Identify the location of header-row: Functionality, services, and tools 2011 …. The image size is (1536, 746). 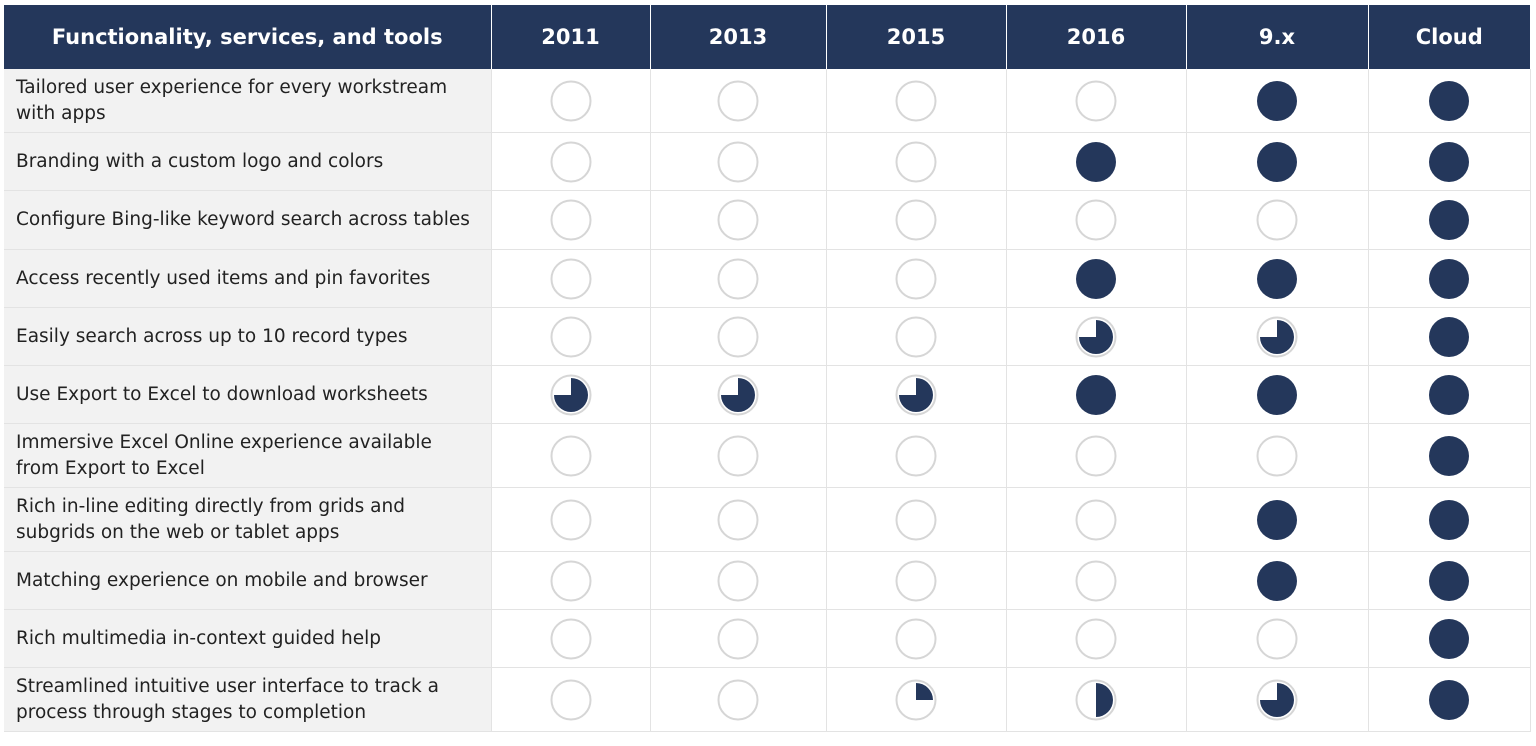
(767, 37).